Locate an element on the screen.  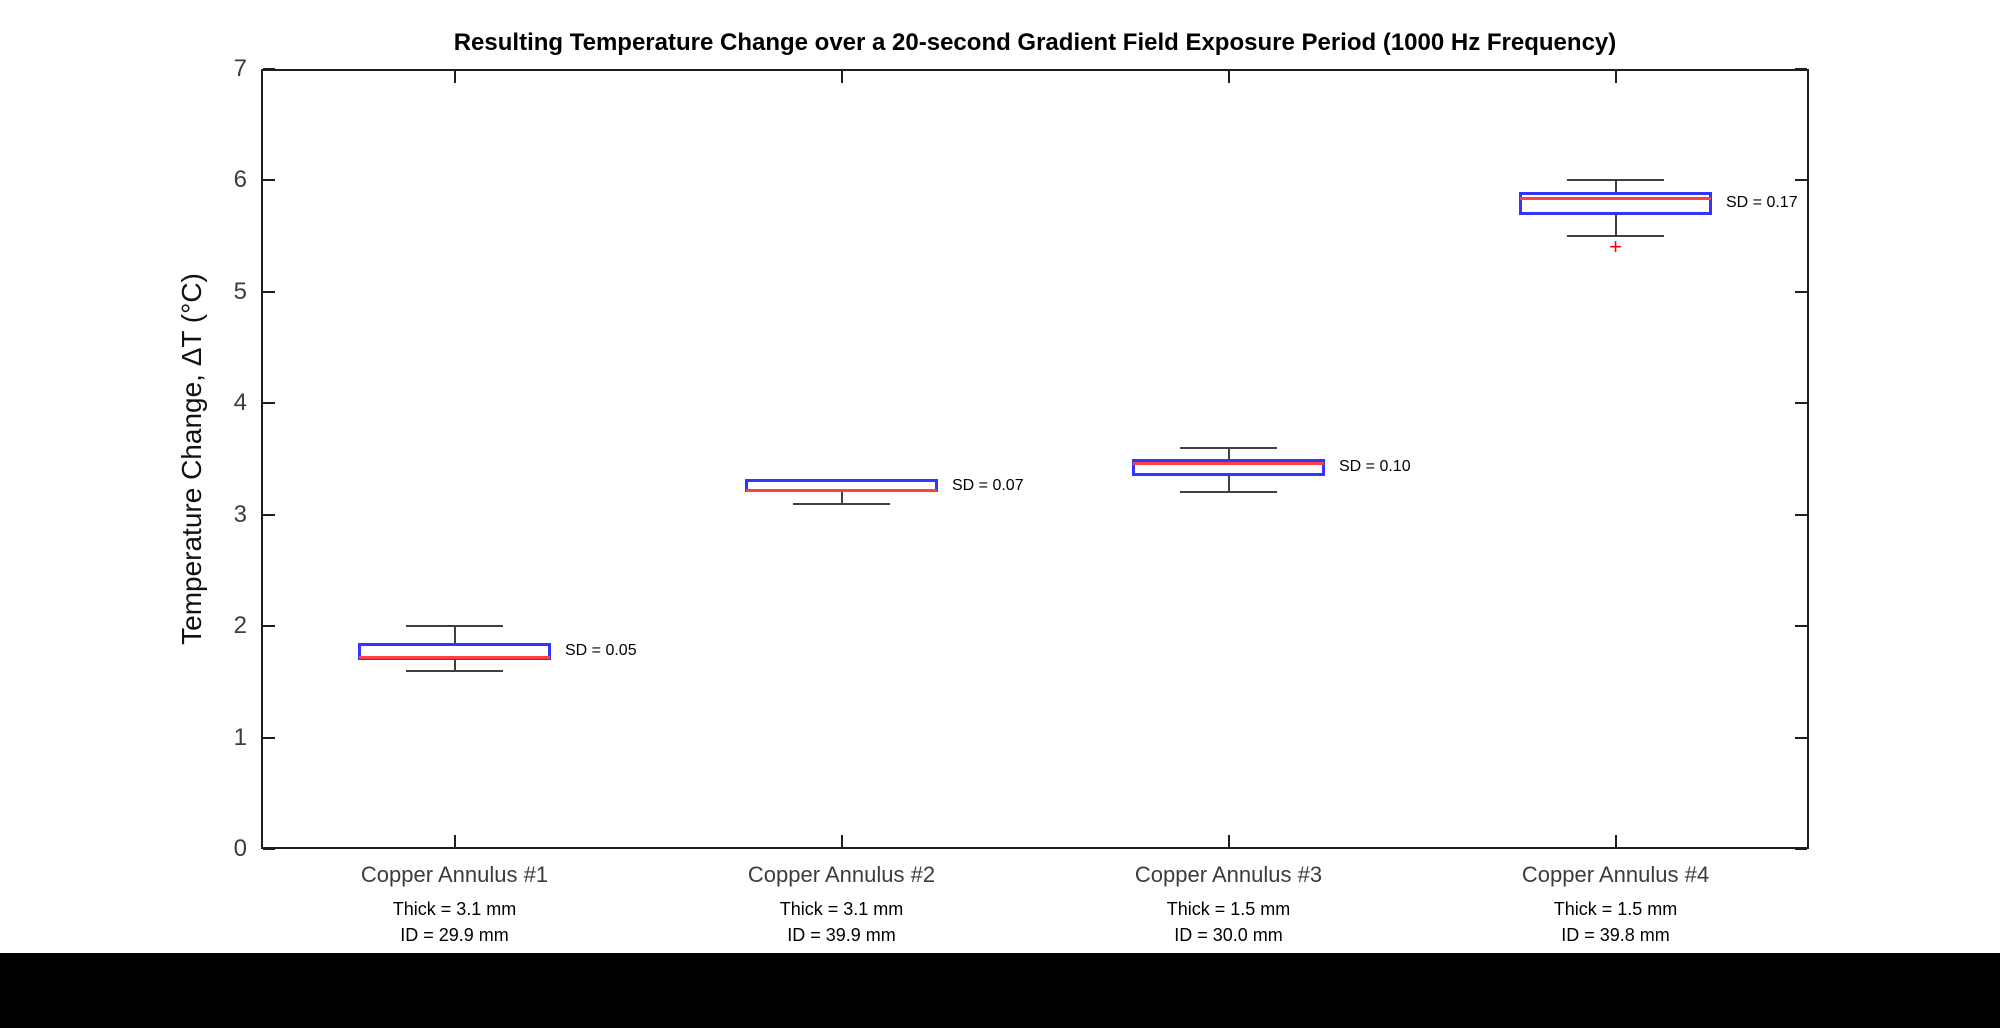
y-tick-label: 4 is located at coordinates (240, 403).